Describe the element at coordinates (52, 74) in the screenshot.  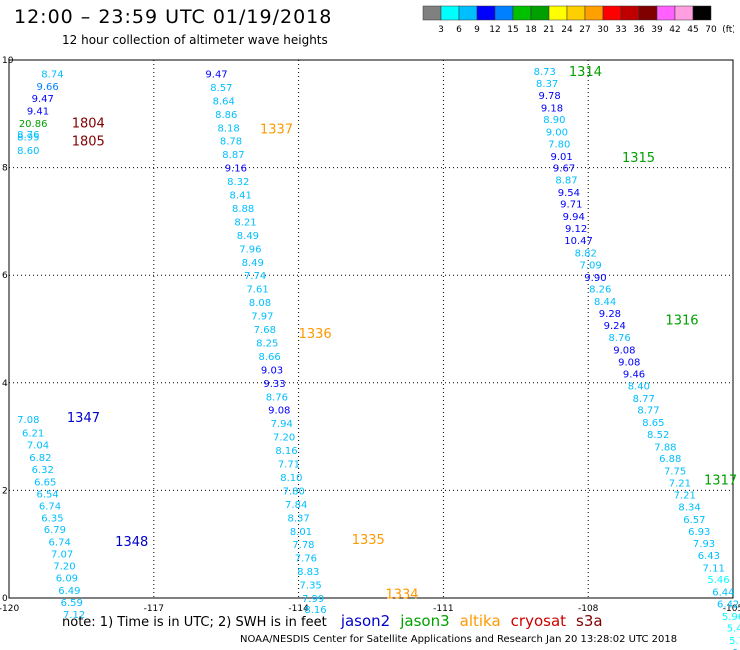
I see `wave-height-point: 8.74` at that location.